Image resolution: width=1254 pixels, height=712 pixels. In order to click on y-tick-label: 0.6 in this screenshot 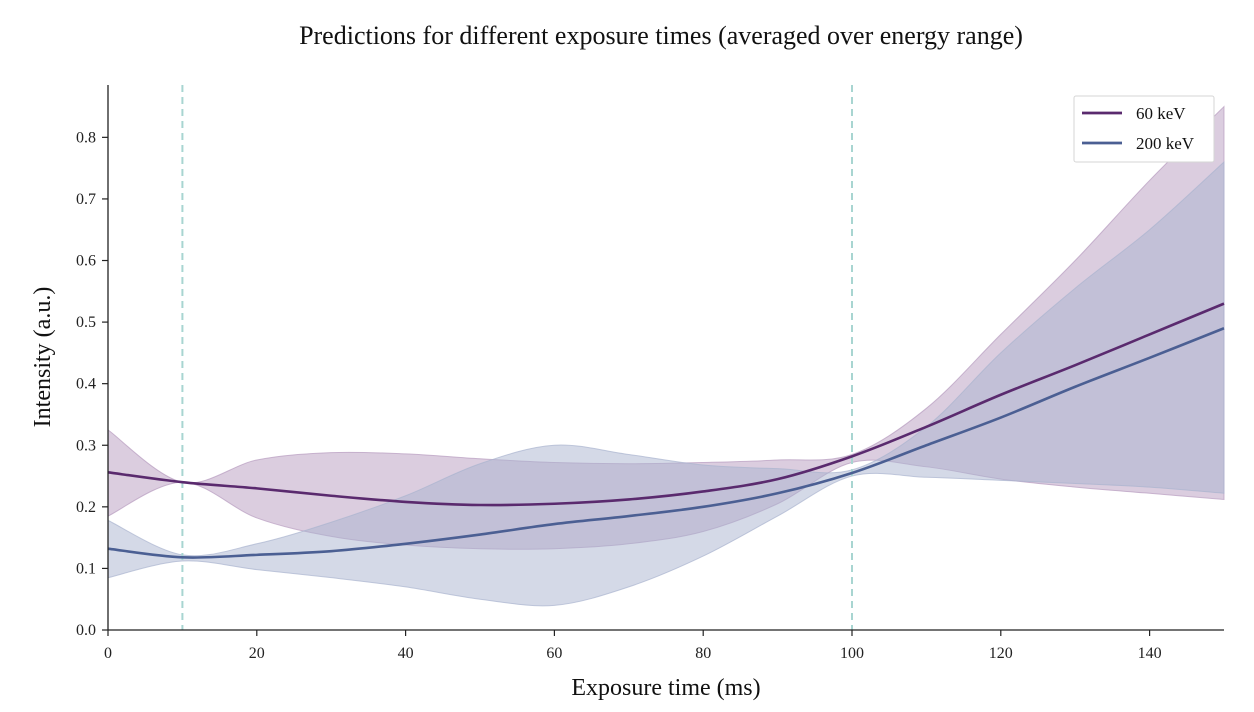, I will do `click(86, 261)`.